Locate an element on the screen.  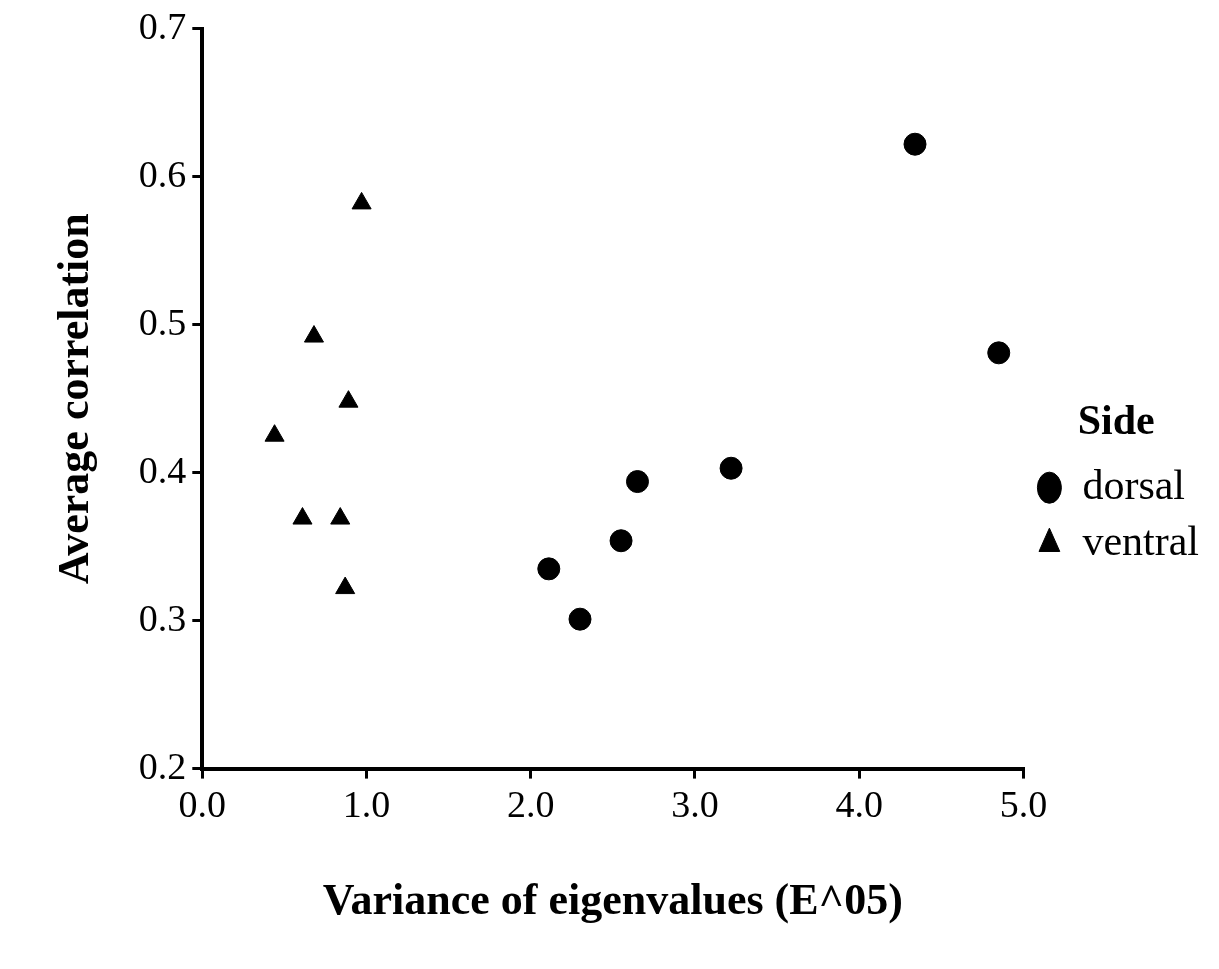
x-tick-label: 4.0 is located at coordinates (859, 804).